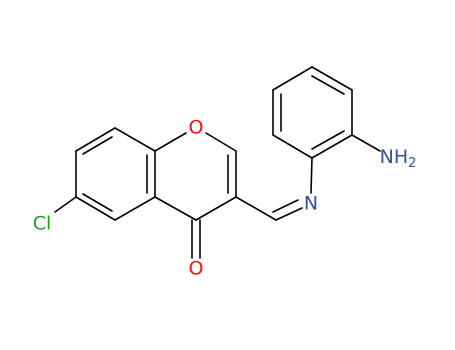 The height and width of the screenshot is (350, 455). Describe the element at coordinates (42, 224) in the screenshot. I see `atom-label: Cl` at that location.